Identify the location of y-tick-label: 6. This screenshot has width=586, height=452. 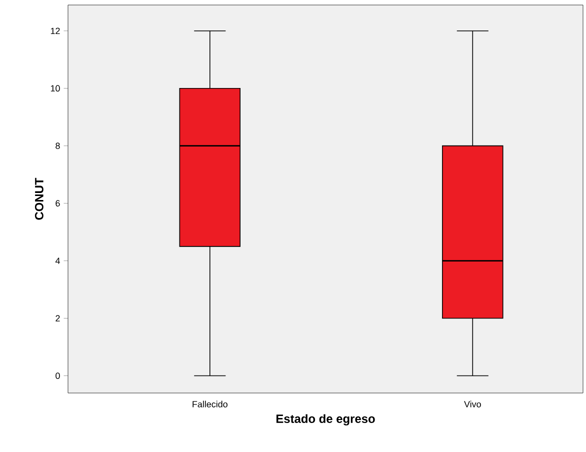
(58, 203).